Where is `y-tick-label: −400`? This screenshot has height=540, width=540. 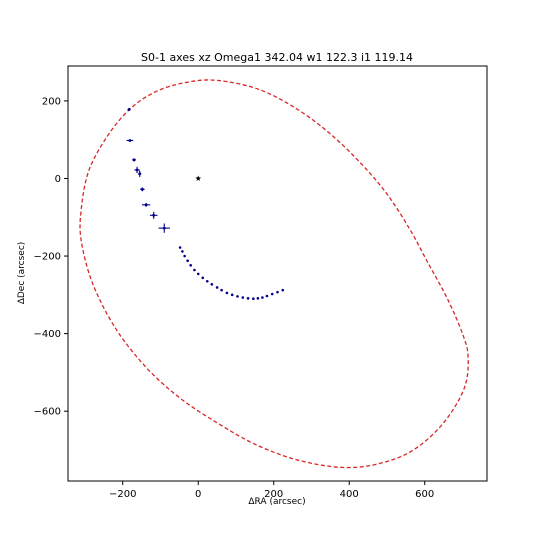
y-tick-label: −400 is located at coordinates (47, 334).